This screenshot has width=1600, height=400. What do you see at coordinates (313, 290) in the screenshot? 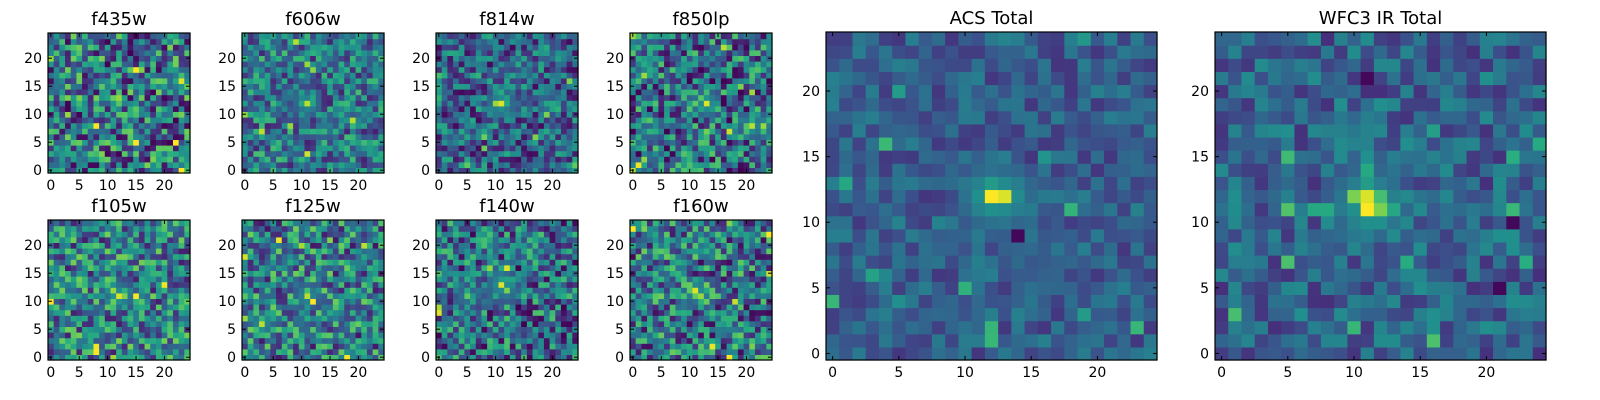
I see `pixel-grid` at bounding box center [313, 290].